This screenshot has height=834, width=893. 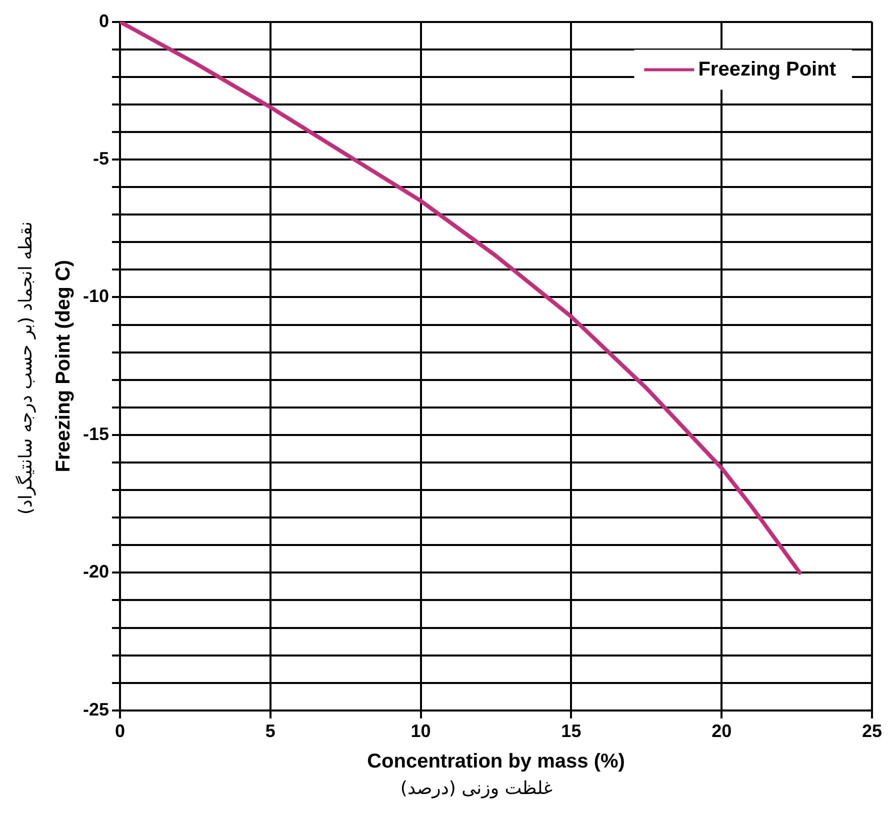 What do you see at coordinates (420, 731) in the screenshot?
I see `x-tick-label: 10` at bounding box center [420, 731].